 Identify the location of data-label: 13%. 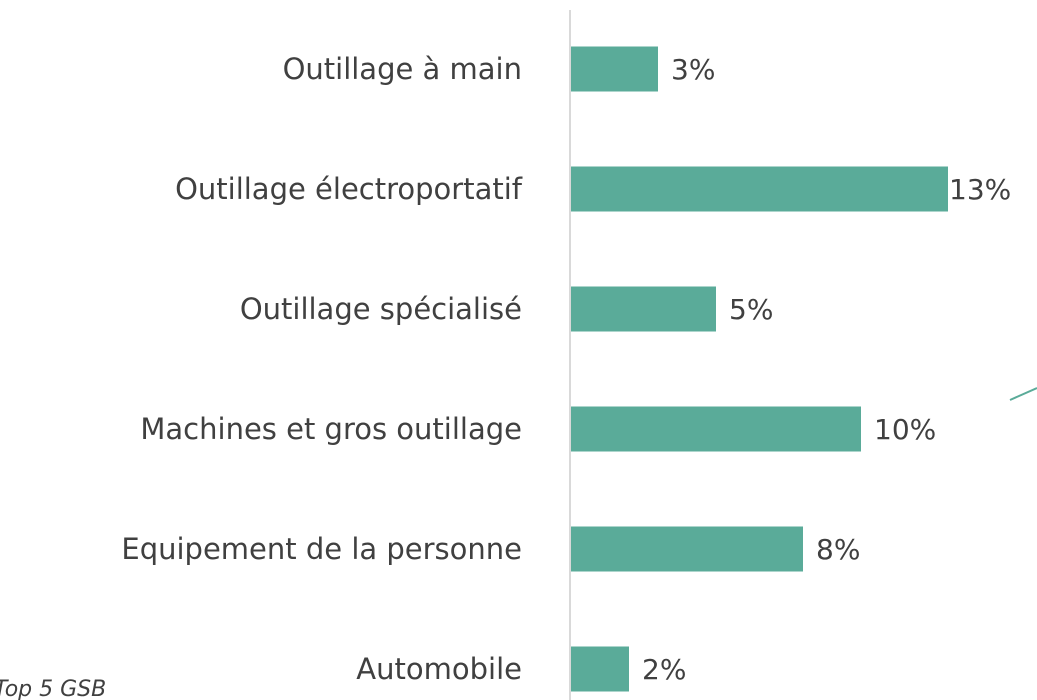
(980, 189).